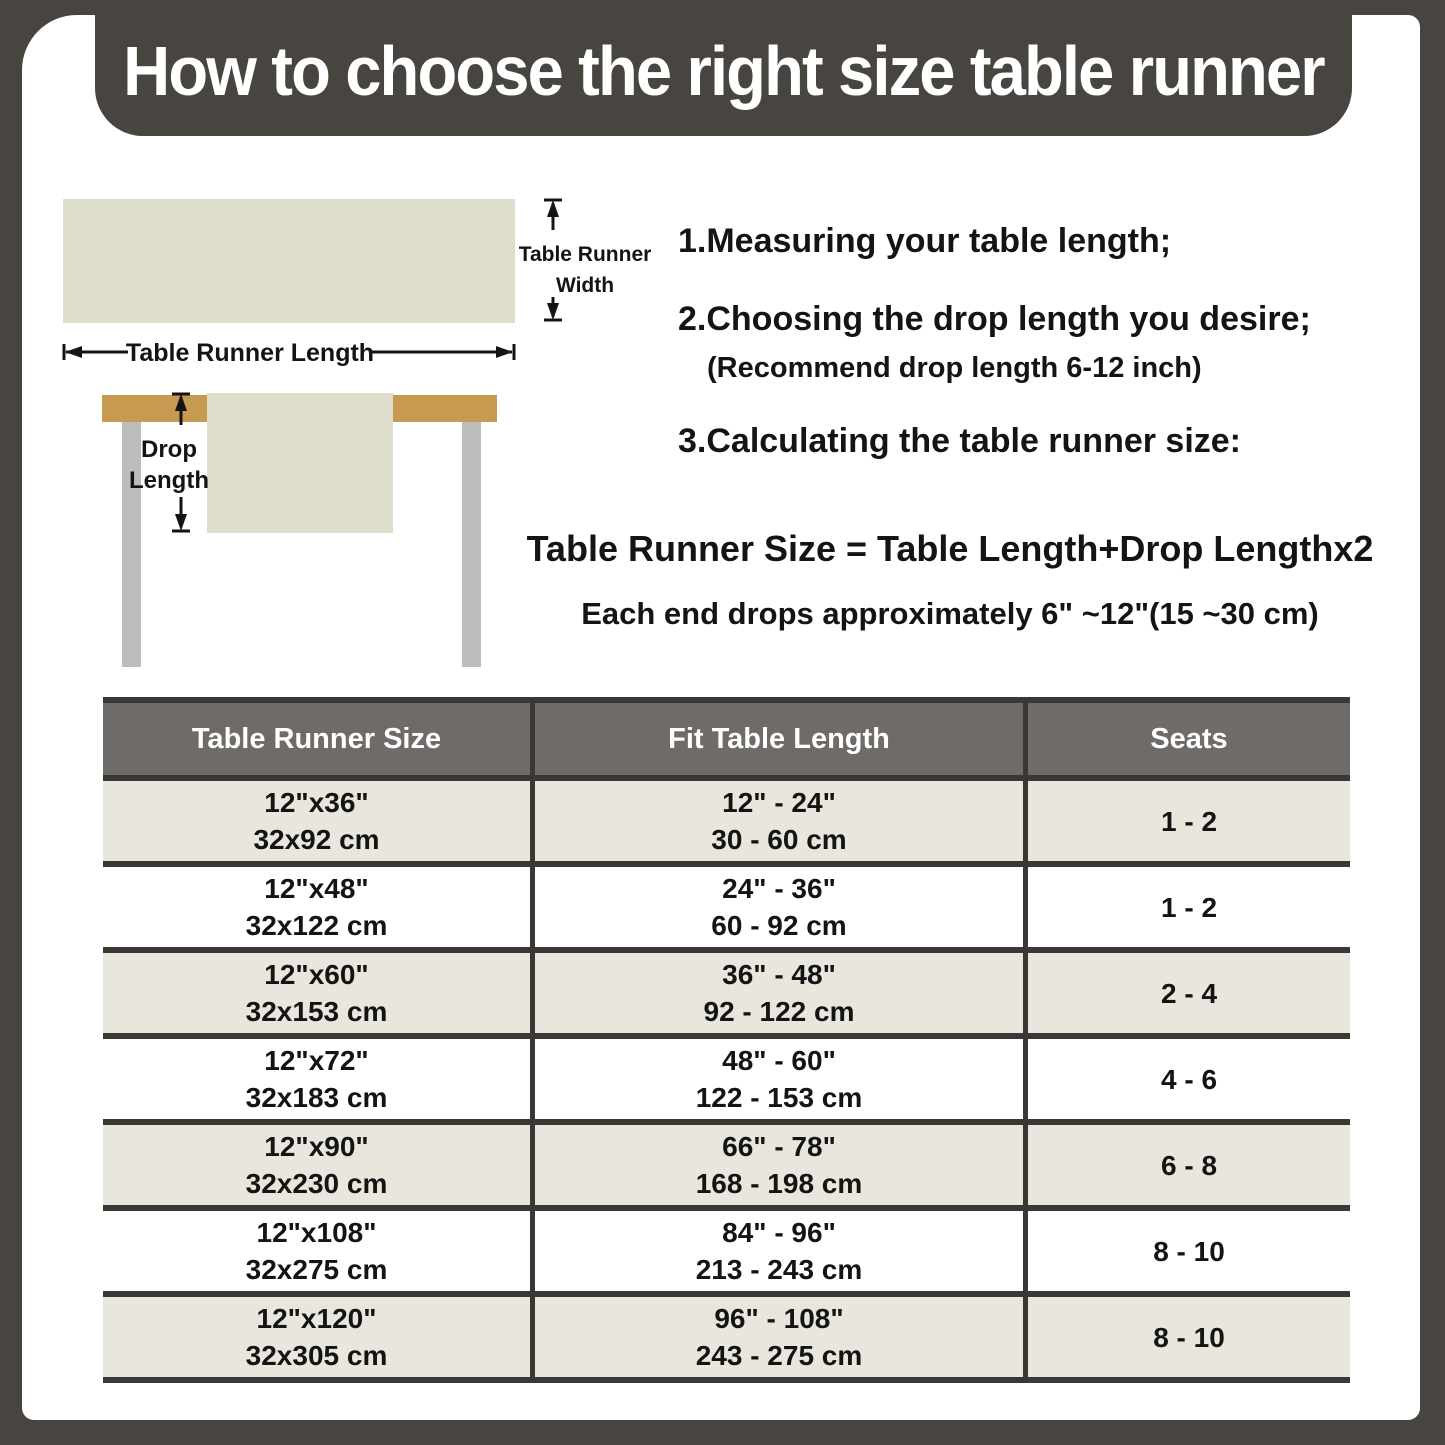  I want to click on table-cell-runner-size: 12"x48" 32x122 cm, so click(316, 910).